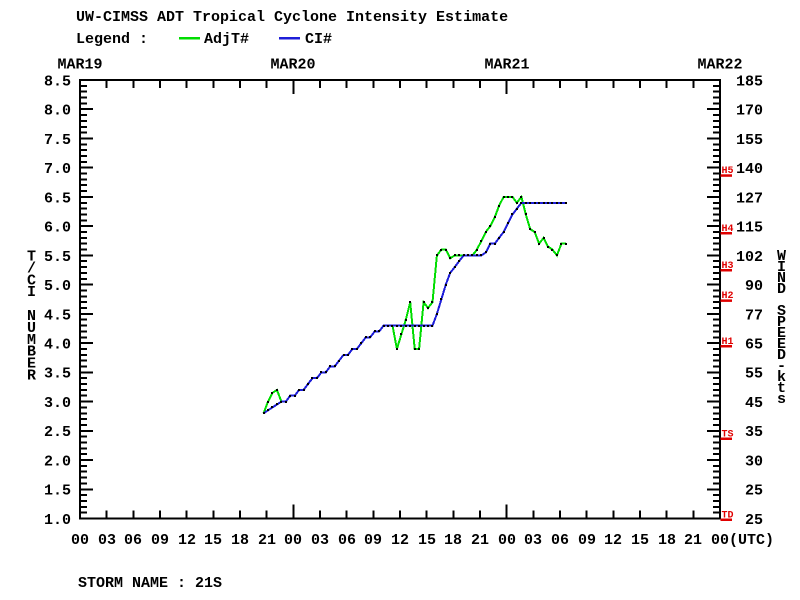 This screenshot has width=800, height=600. What do you see at coordinates (31, 328) in the screenshot?
I see `svg-text: U` at bounding box center [31, 328].